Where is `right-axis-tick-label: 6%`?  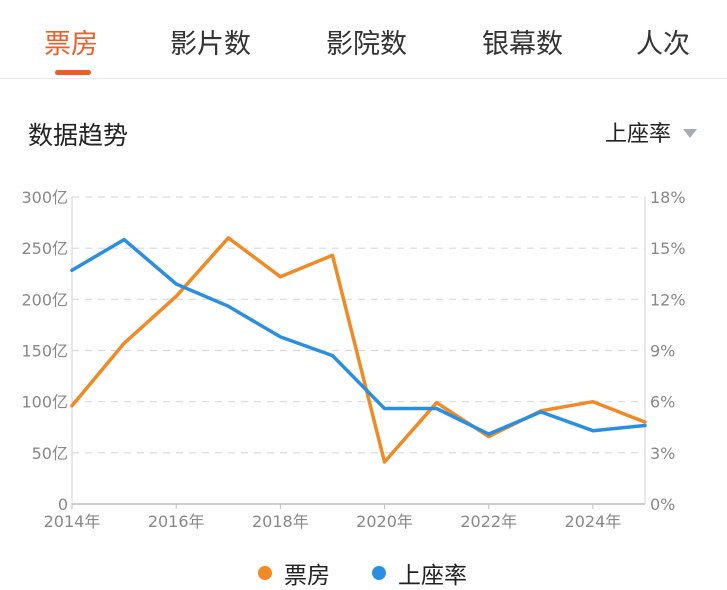 right-axis-tick-label: 6% is located at coordinates (662, 402).